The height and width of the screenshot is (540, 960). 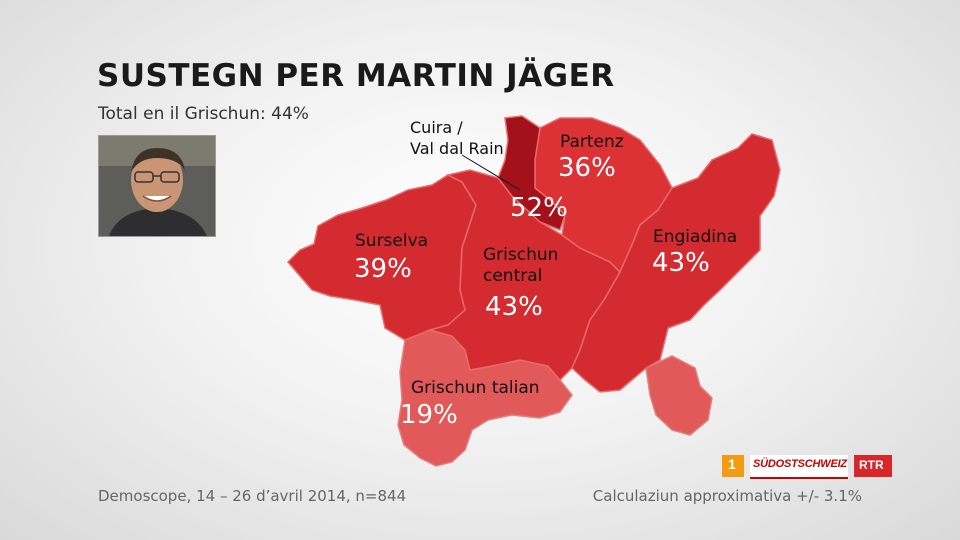 I want to click on value-cuira: 52%, so click(x=539, y=208).